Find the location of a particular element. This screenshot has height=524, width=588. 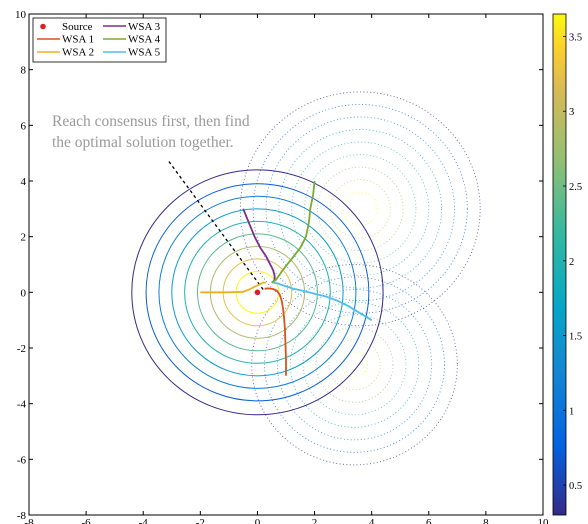

colorbar-tick-label: 0.5 is located at coordinates (575, 486).